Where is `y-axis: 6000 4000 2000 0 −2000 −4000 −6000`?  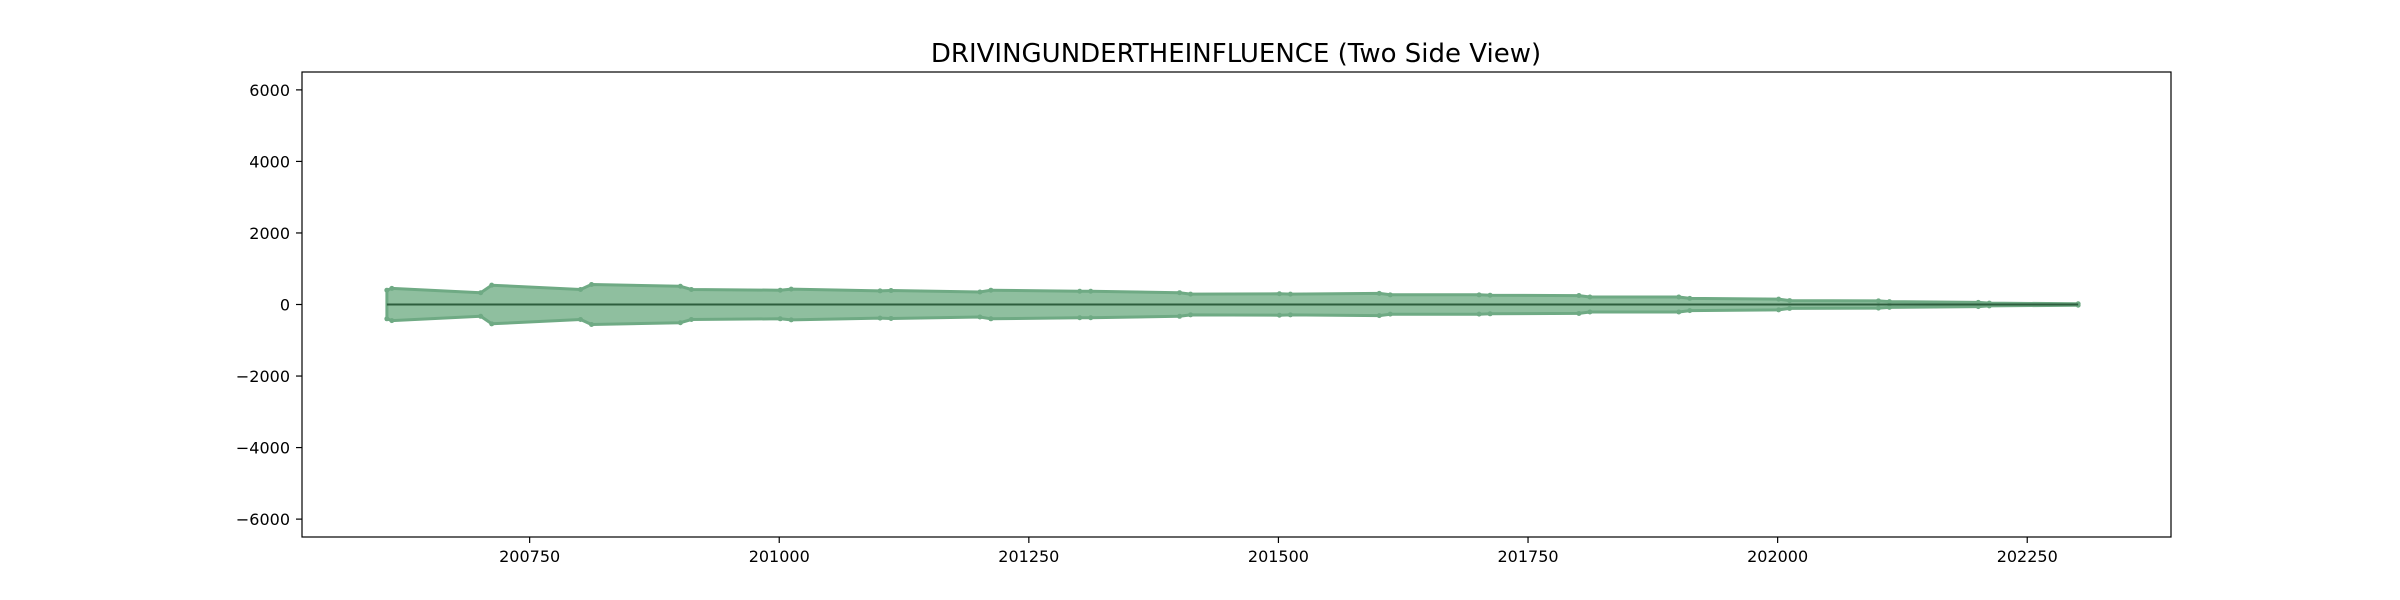 y-axis: 6000 4000 2000 0 −2000 −4000 −6000 is located at coordinates (269, 305).